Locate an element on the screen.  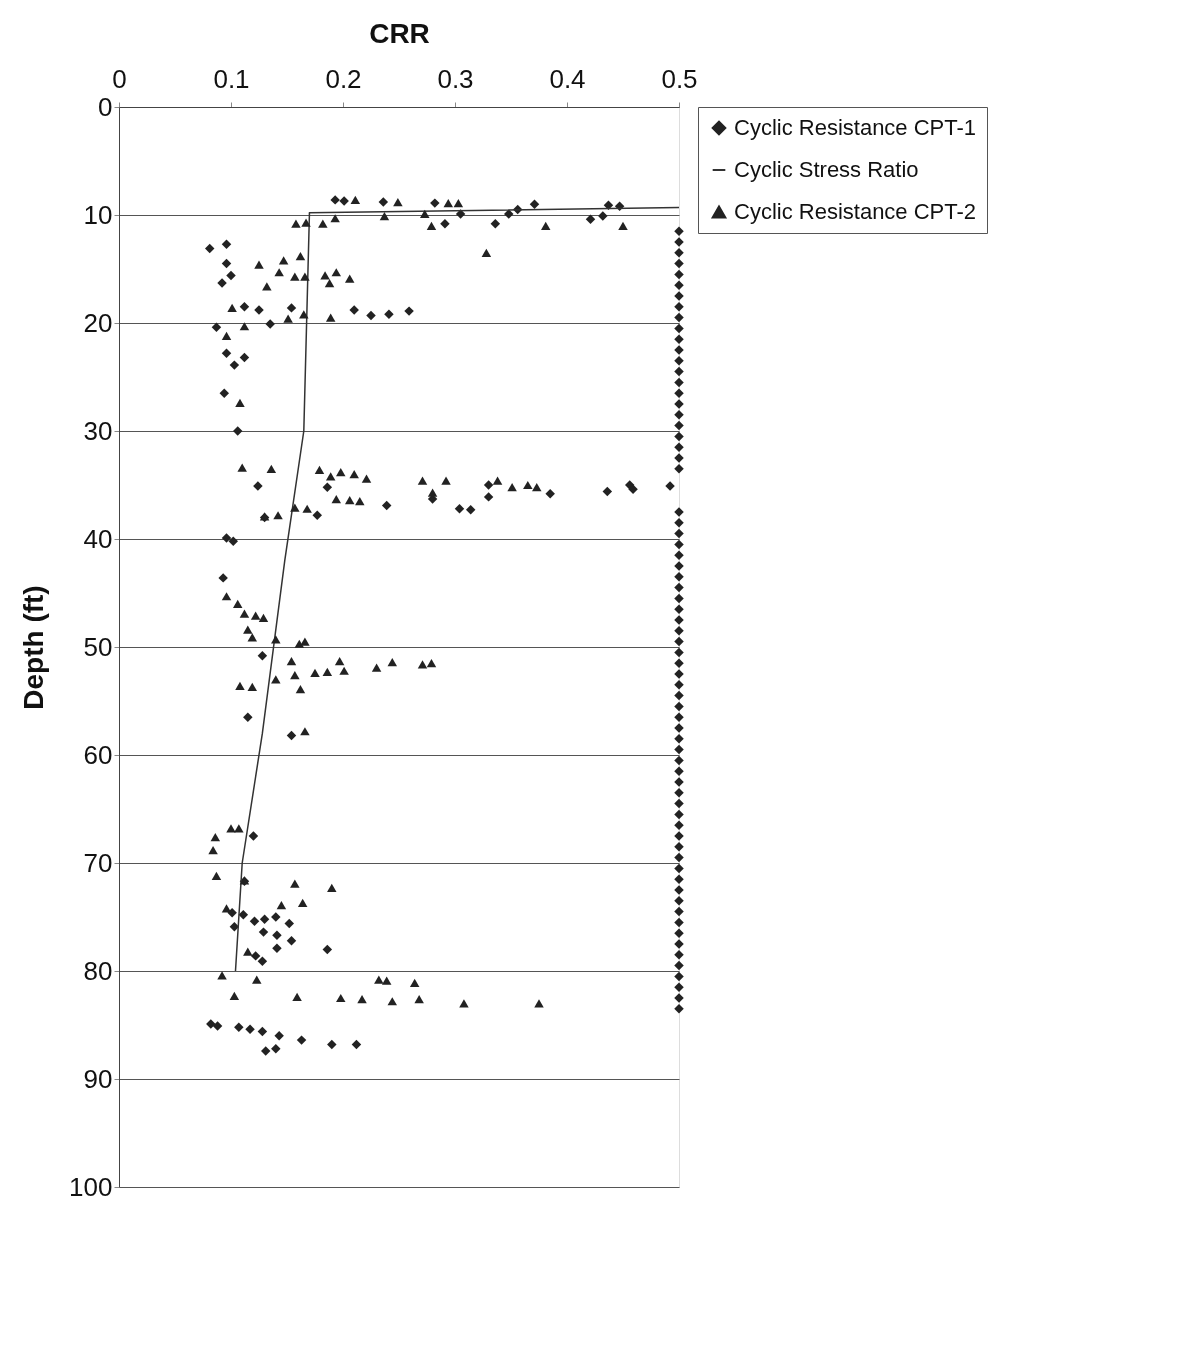
y-tick-label: 40 is located at coordinates (98, 538).